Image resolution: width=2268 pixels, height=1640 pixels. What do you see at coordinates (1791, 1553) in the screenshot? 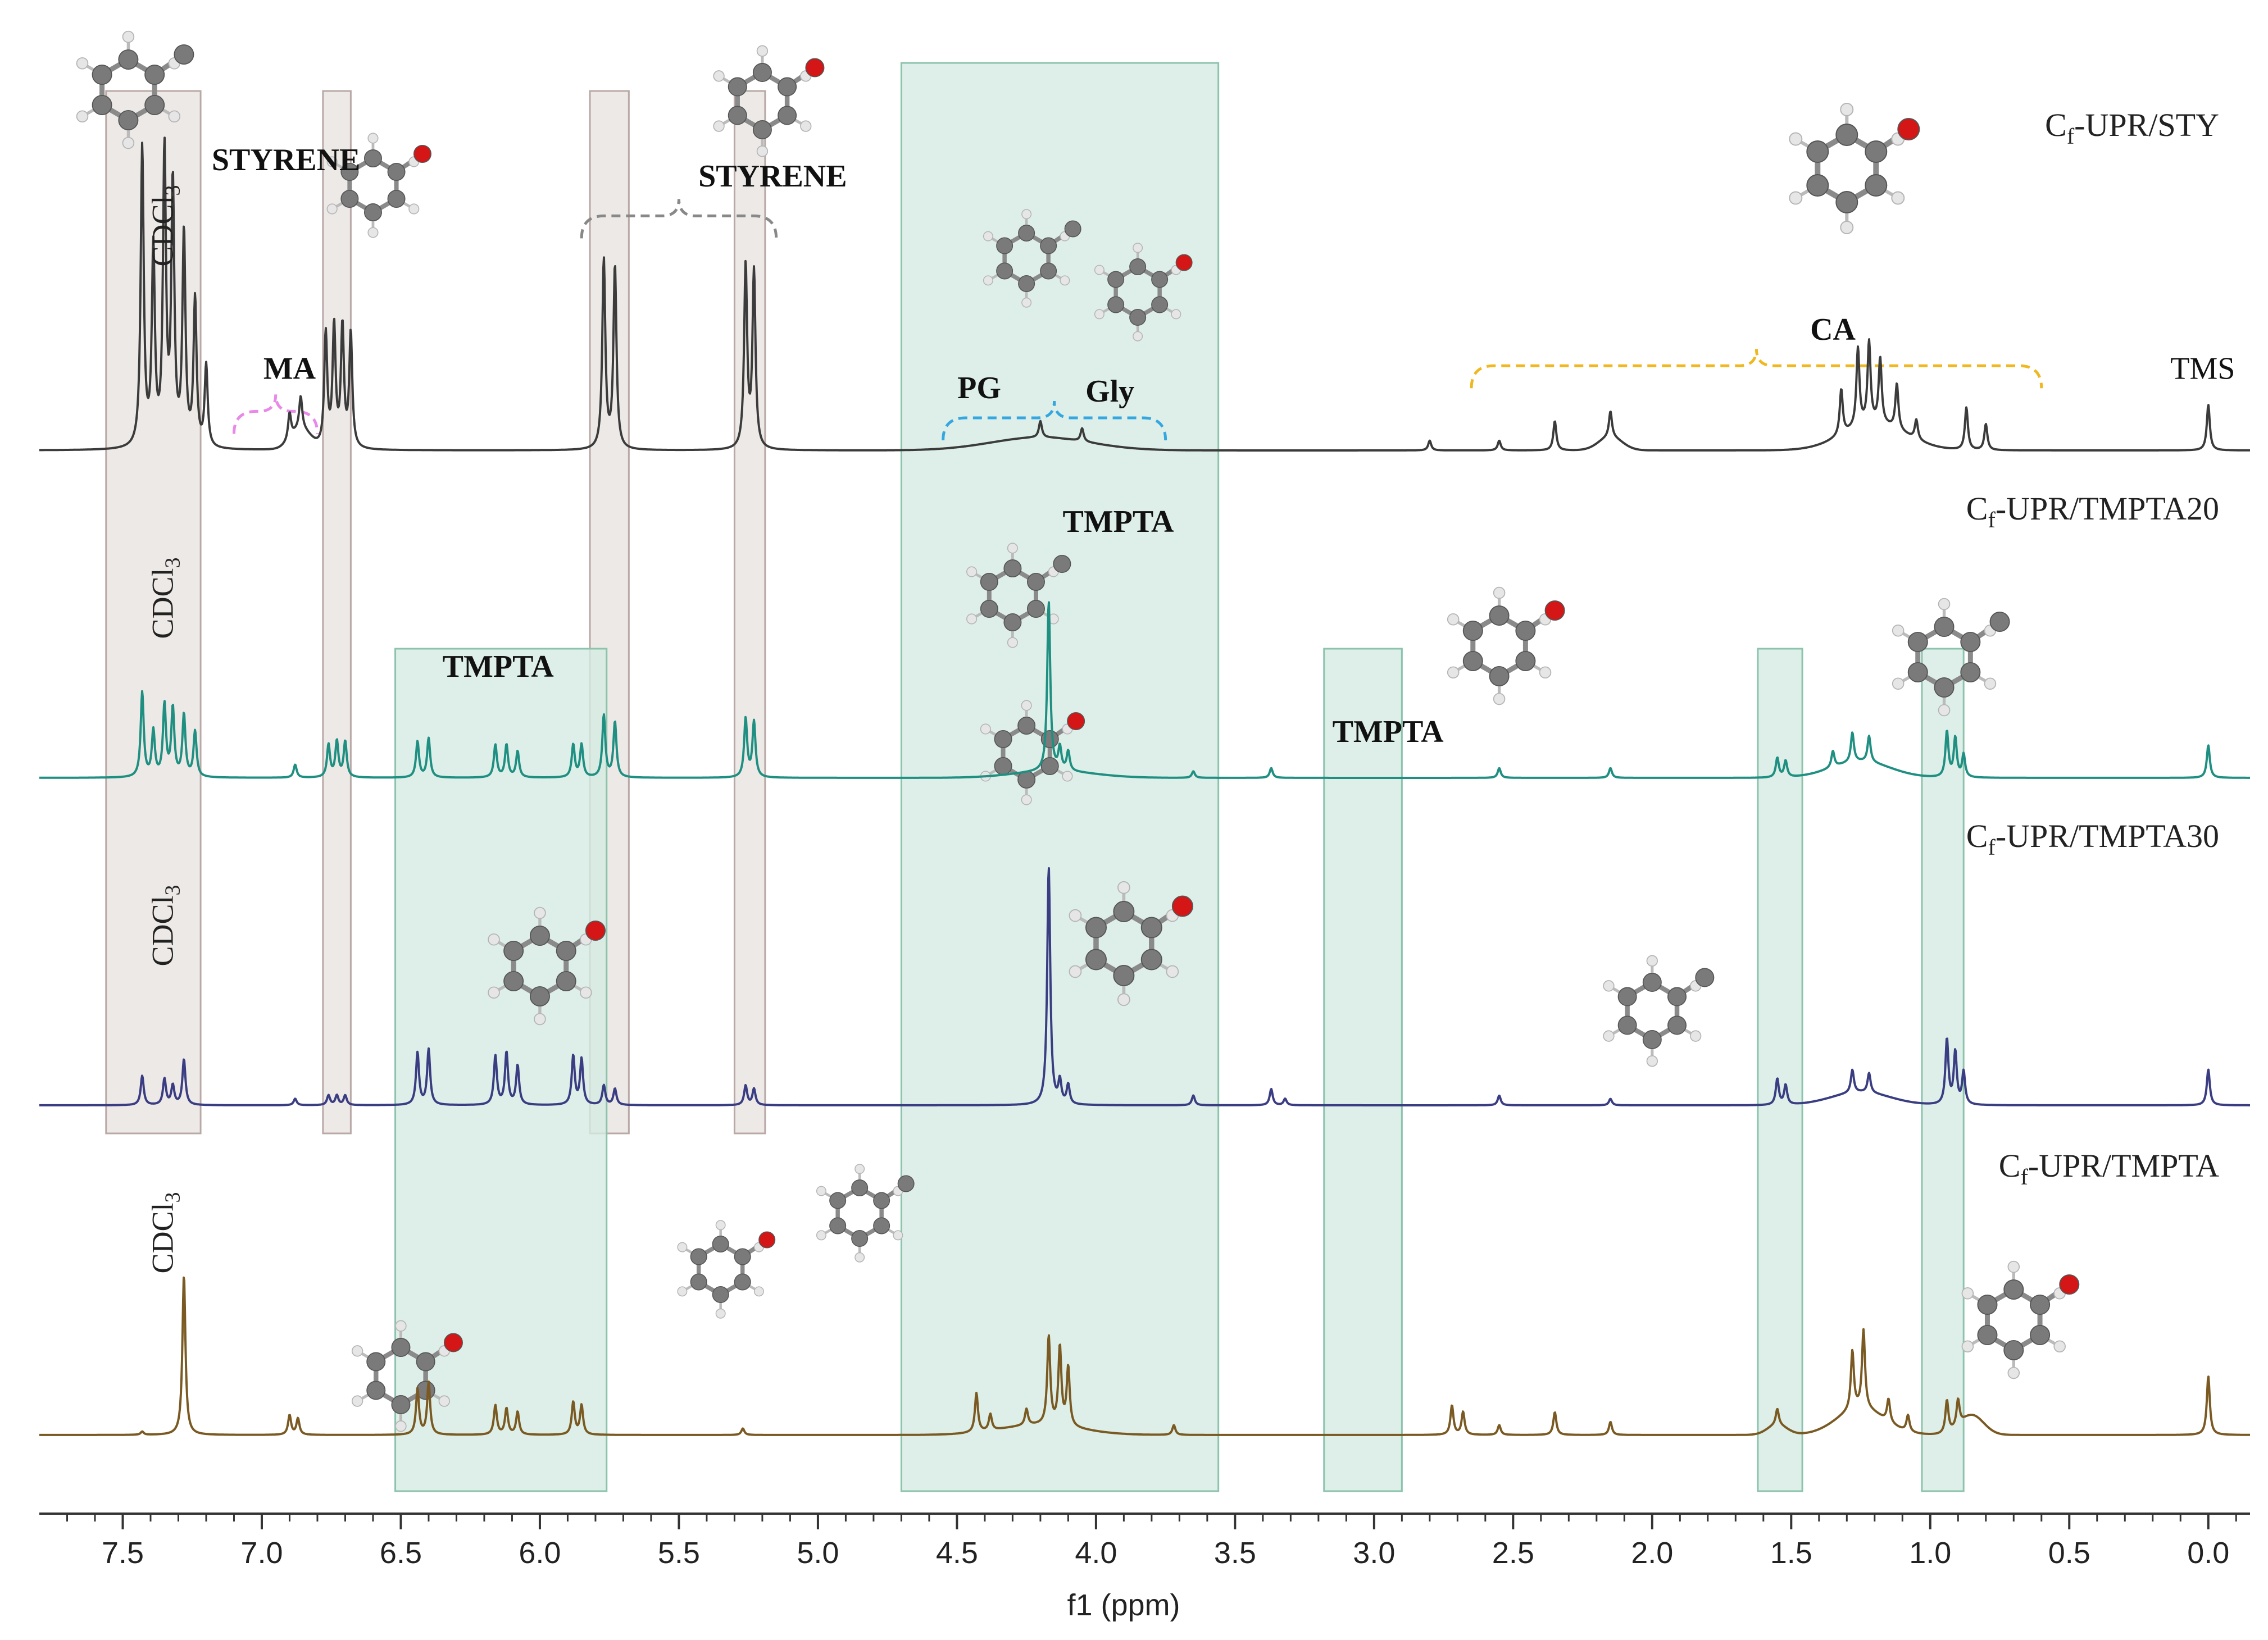
I see `x-tick-label-12: 1.5` at bounding box center [1791, 1553].